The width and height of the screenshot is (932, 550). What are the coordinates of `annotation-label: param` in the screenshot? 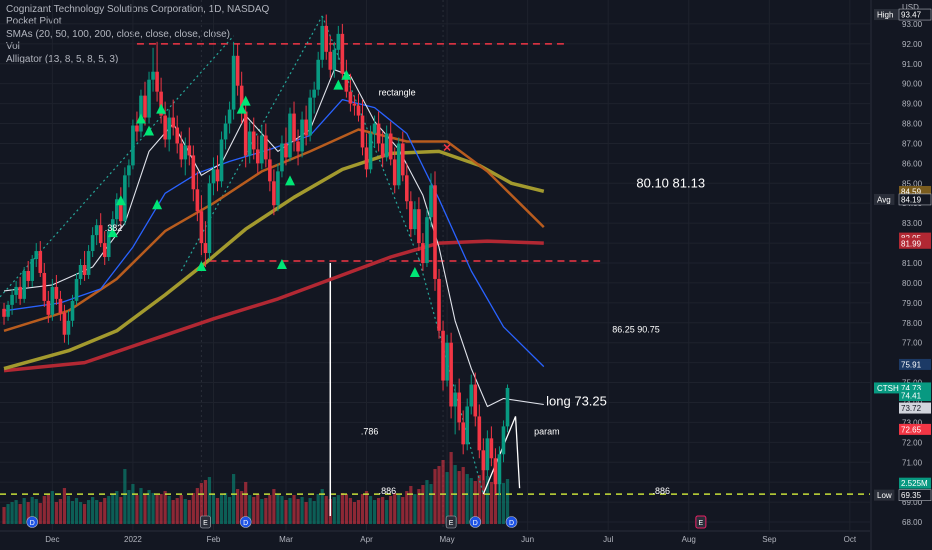 It's located at (547, 431).